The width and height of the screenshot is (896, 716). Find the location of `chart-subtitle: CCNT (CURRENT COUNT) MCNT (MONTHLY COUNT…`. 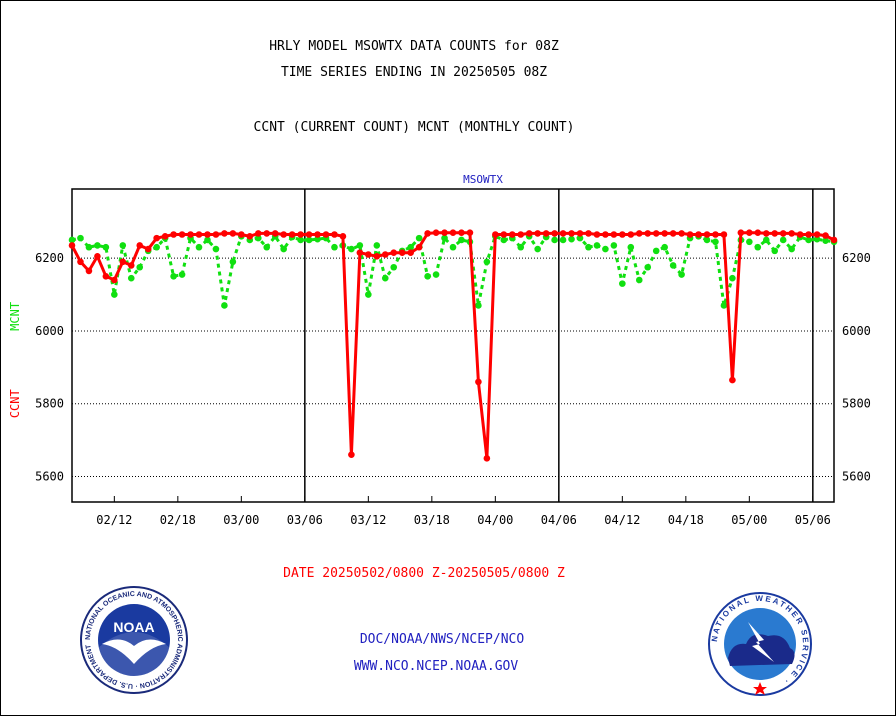

chart-subtitle: CCNT (CURRENT COUNT) MCNT (MONTHLY COUNT… is located at coordinates (414, 127).